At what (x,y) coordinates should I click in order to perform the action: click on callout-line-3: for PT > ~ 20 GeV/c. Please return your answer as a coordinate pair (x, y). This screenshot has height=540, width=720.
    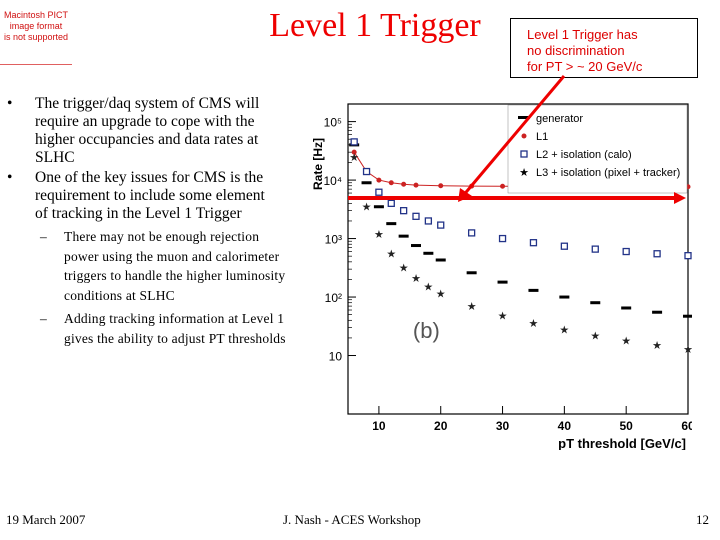
    Looking at the image, I should click on (585, 66).